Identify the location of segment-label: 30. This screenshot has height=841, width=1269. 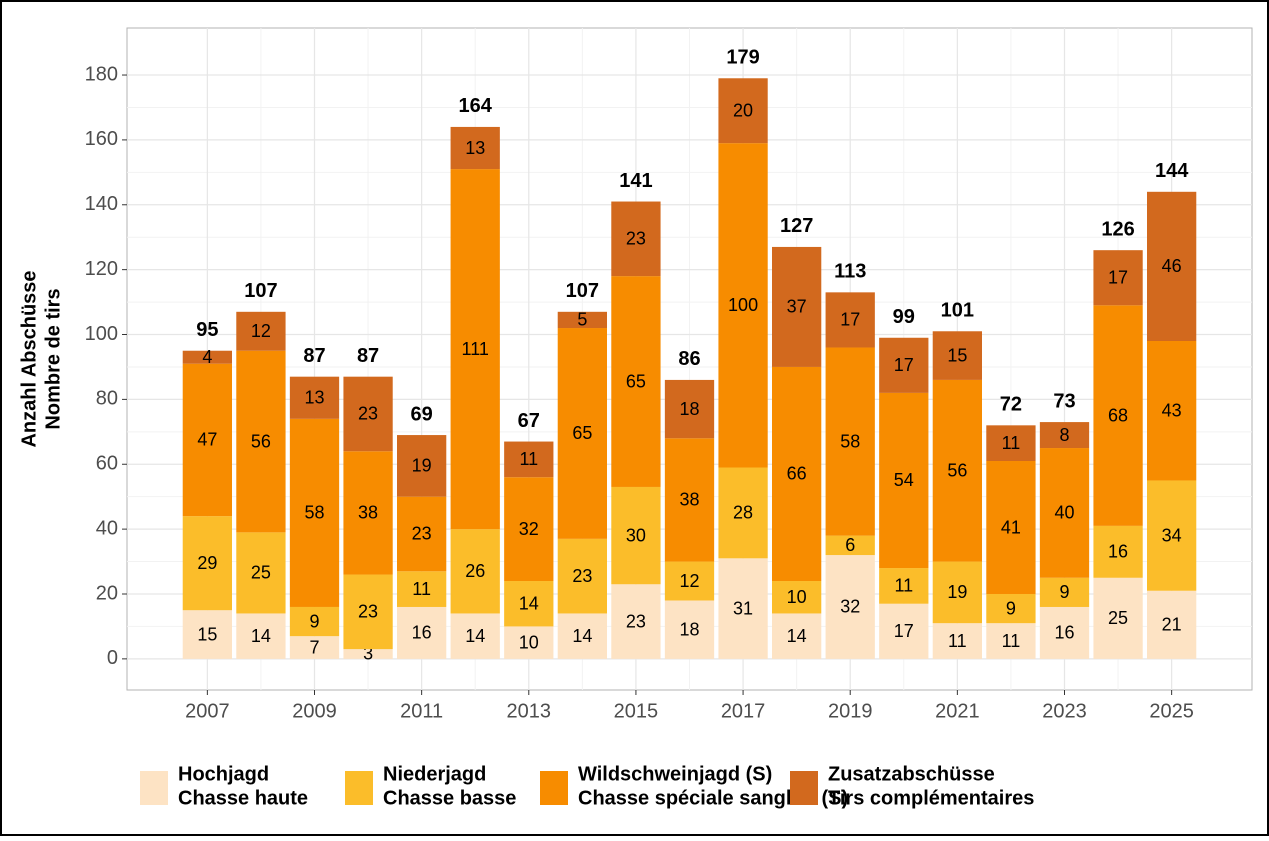
(636, 535).